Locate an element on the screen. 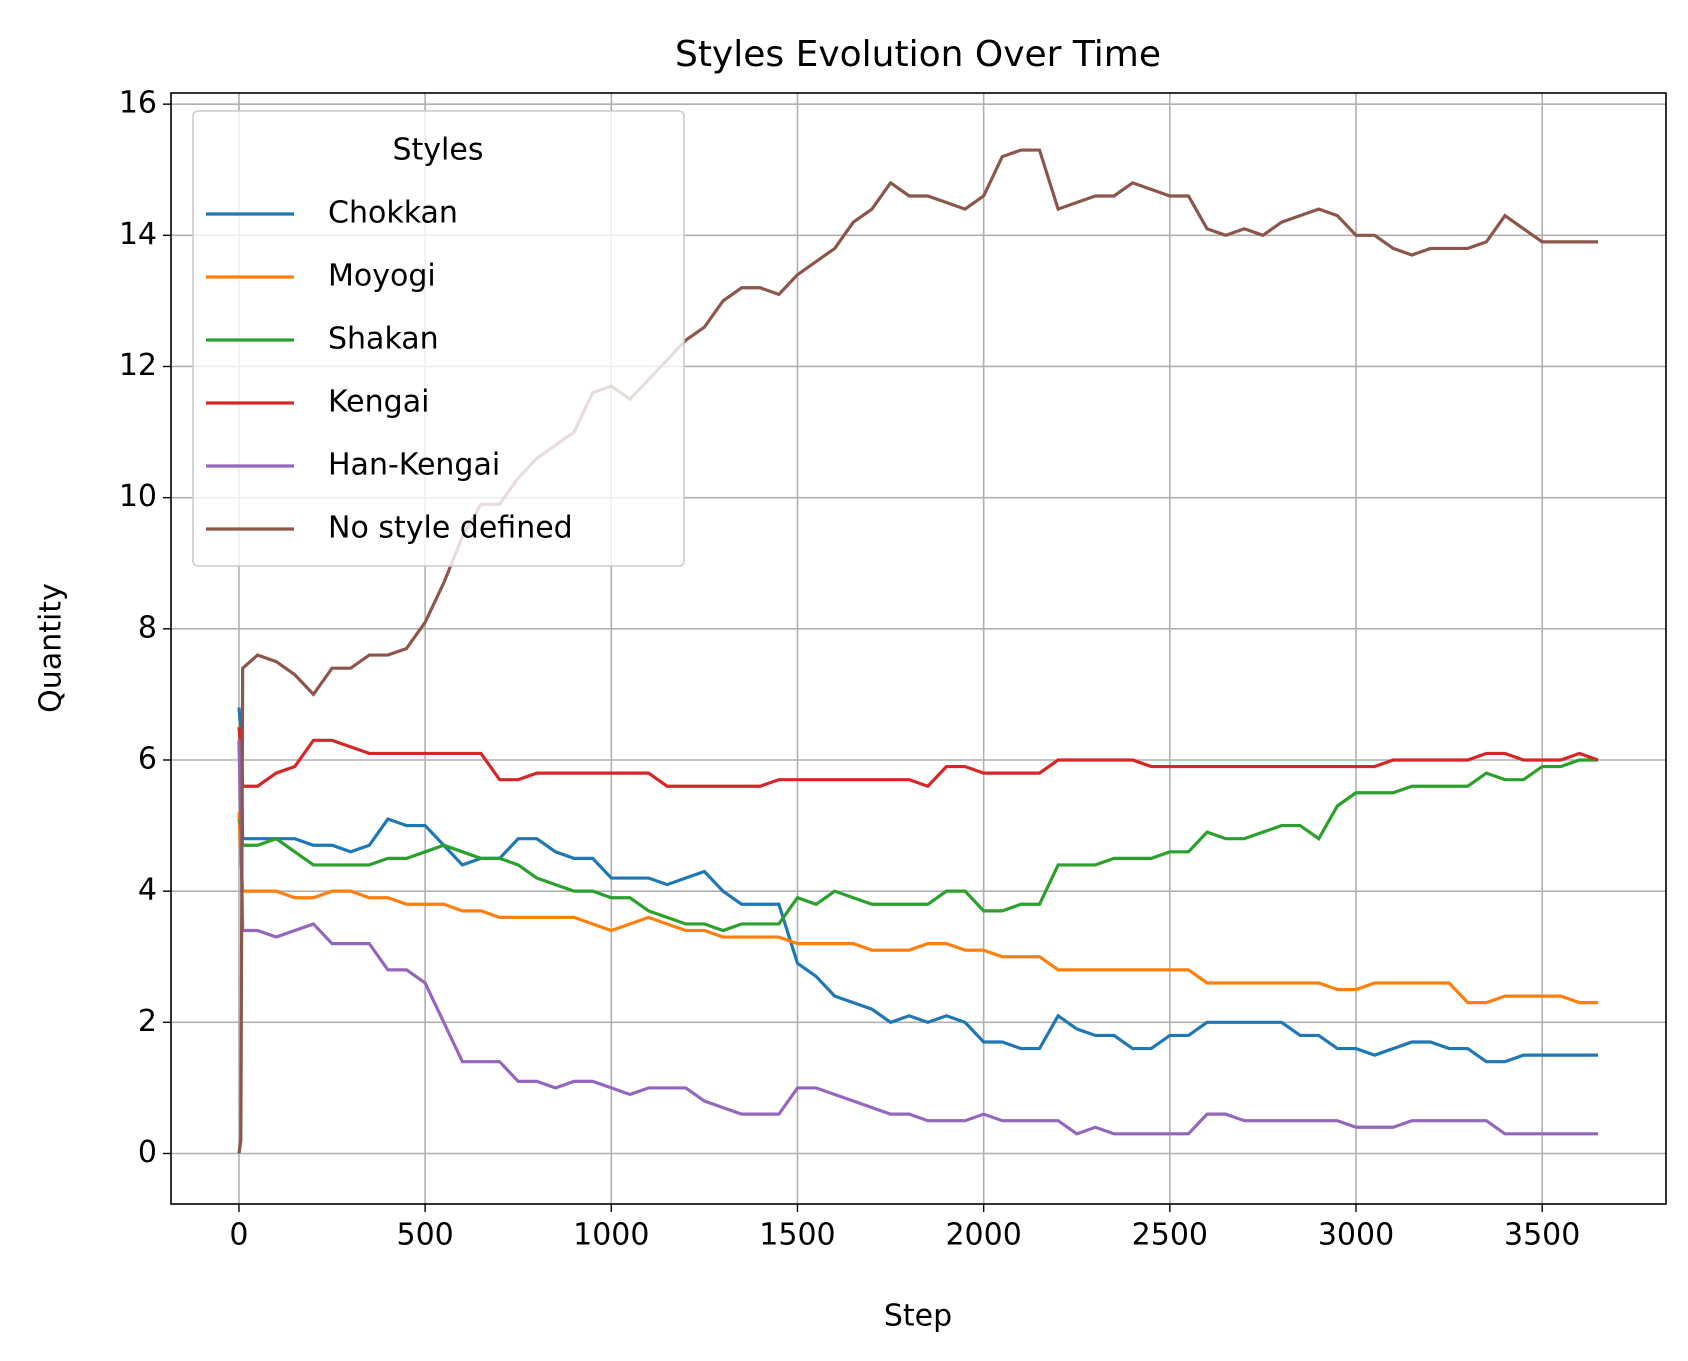 The width and height of the screenshot is (1688, 1361). legend-label: Moyogi is located at coordinates (382, 276).